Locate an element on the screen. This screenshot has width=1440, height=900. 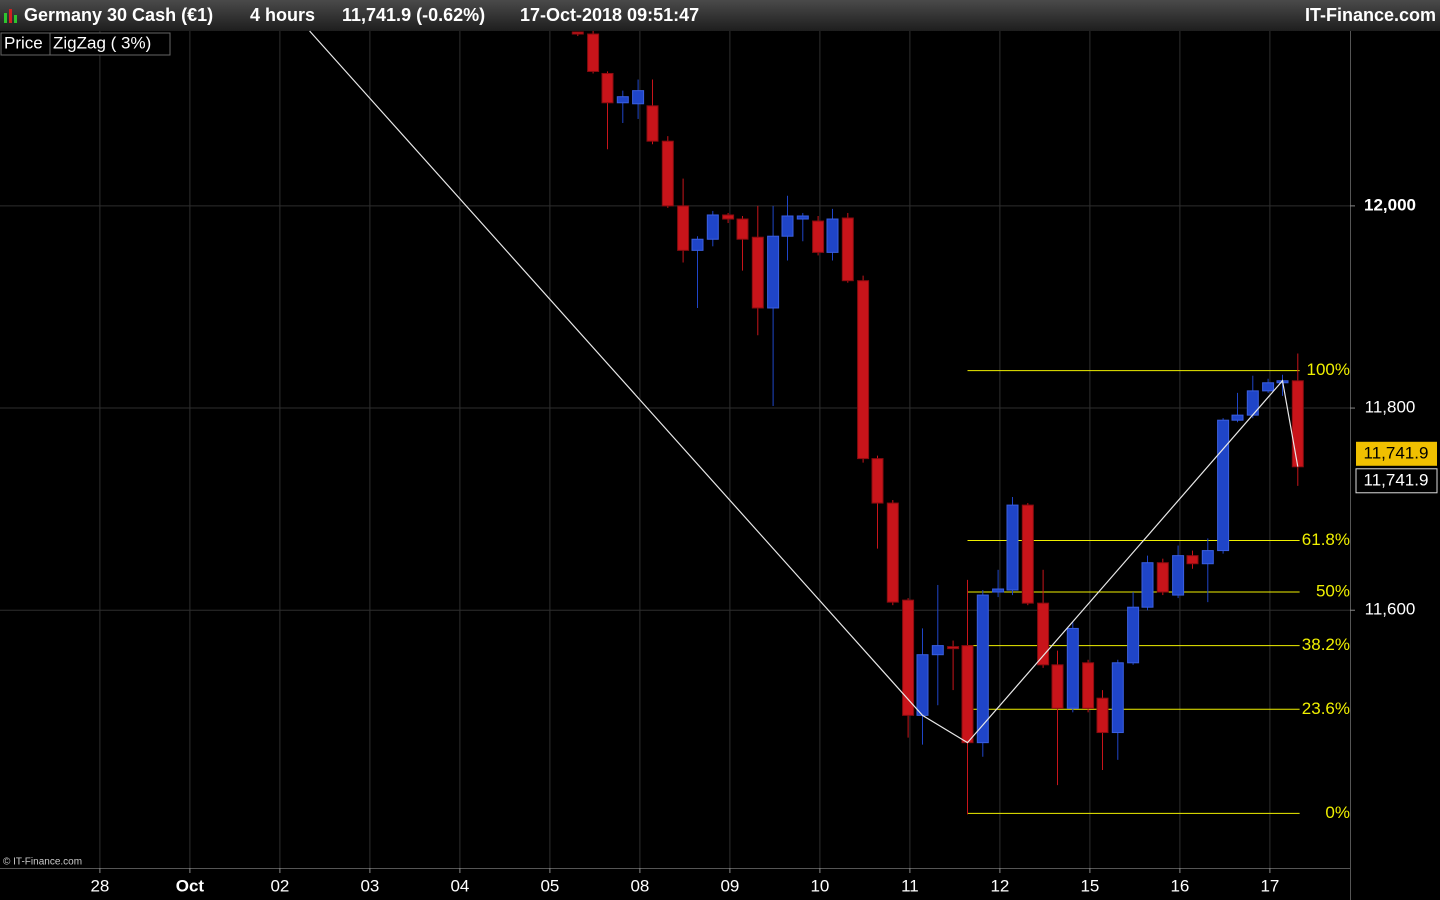
fib-label: 0% is located at coordinates (1337, 812).